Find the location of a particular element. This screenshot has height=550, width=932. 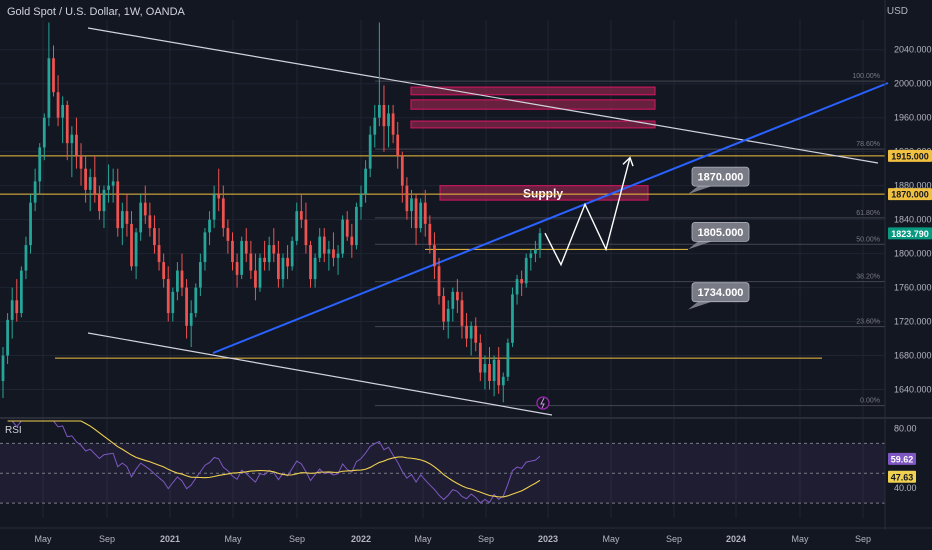

price-tag-bg is located at coordinates (910, 233).